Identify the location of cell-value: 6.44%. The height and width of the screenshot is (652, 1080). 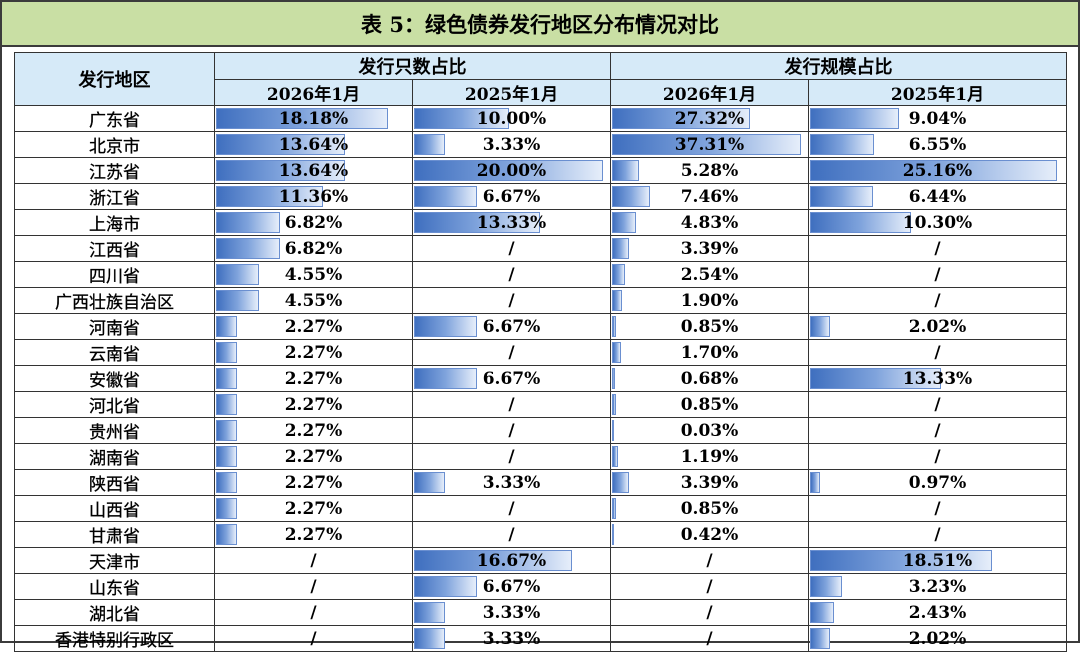
(937, 196).